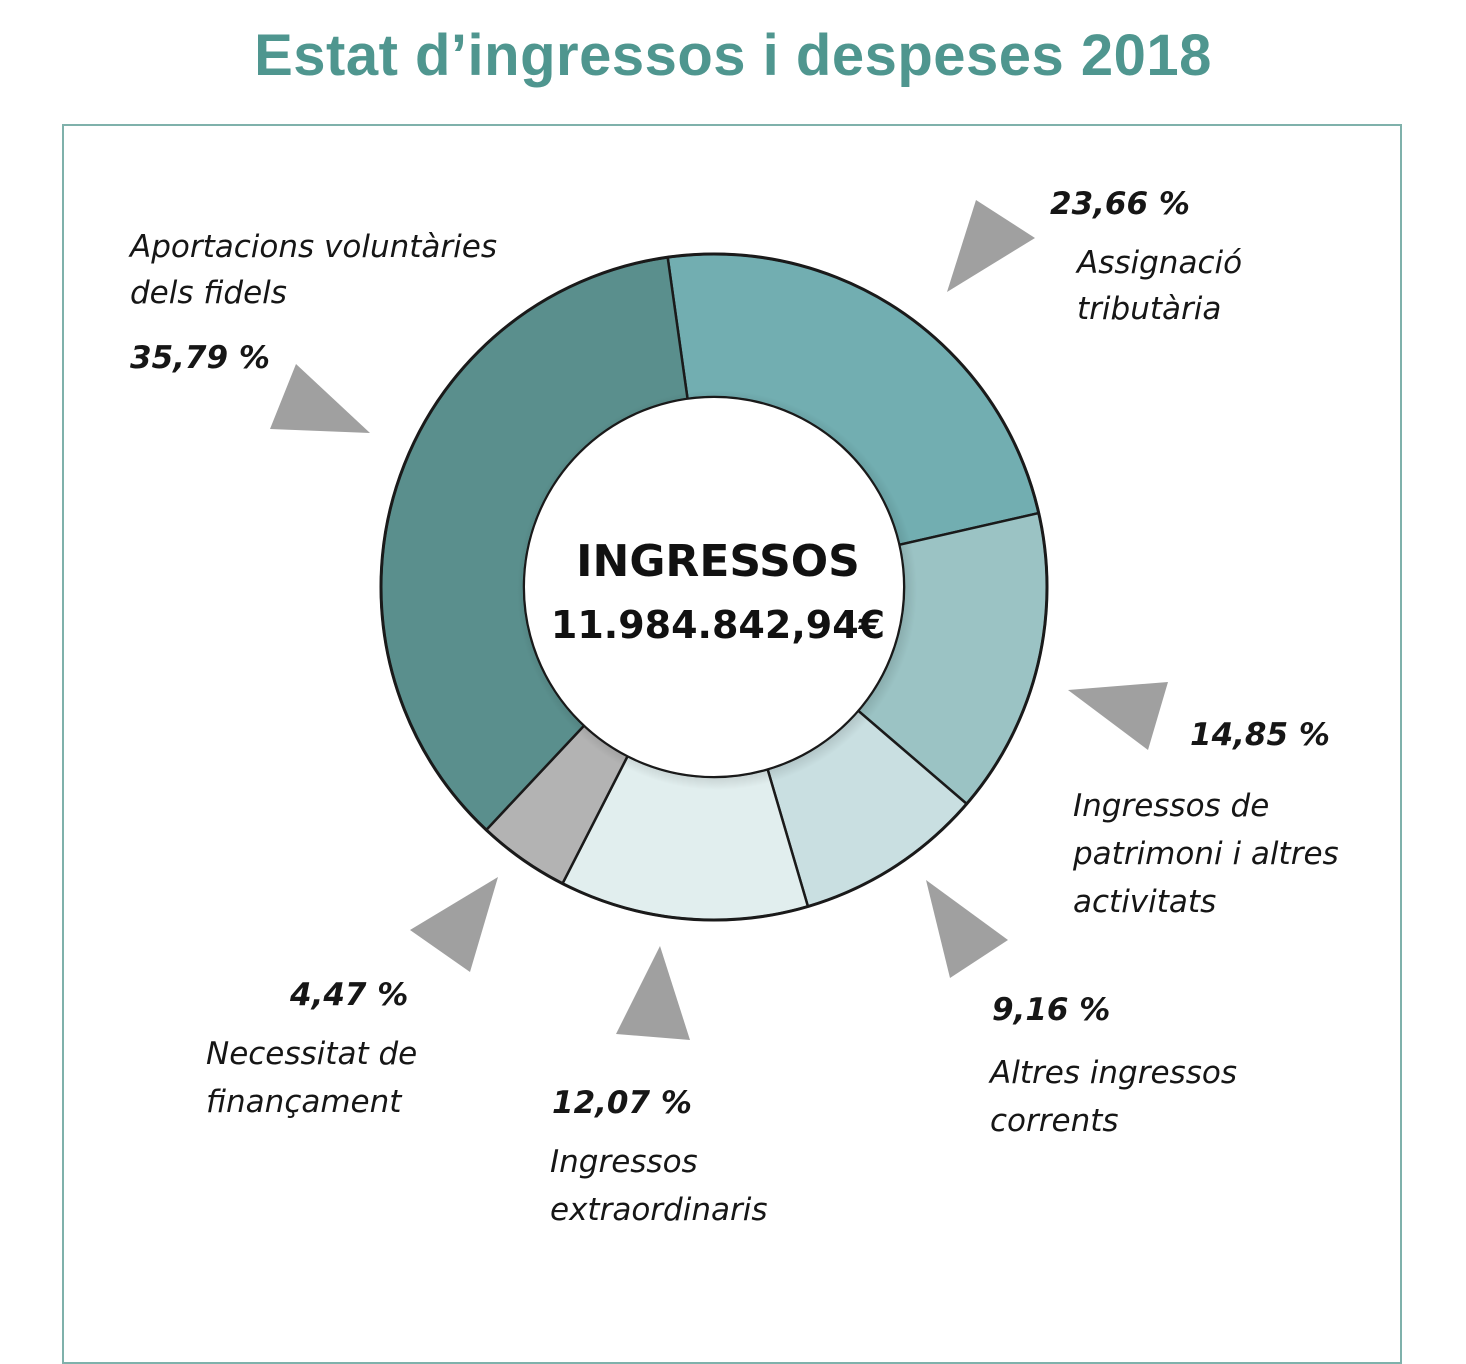  I want to click on category-label-line: corrents, so click(1054, 1121).